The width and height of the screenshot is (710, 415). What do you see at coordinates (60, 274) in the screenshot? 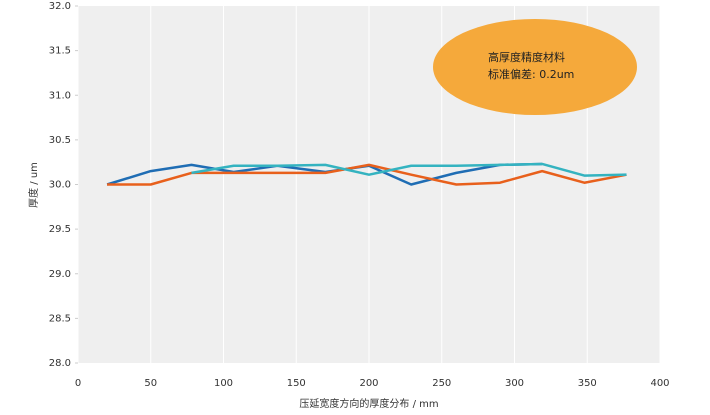
I see `y-tick-label: 29.0` at bounding box center [60, 274].